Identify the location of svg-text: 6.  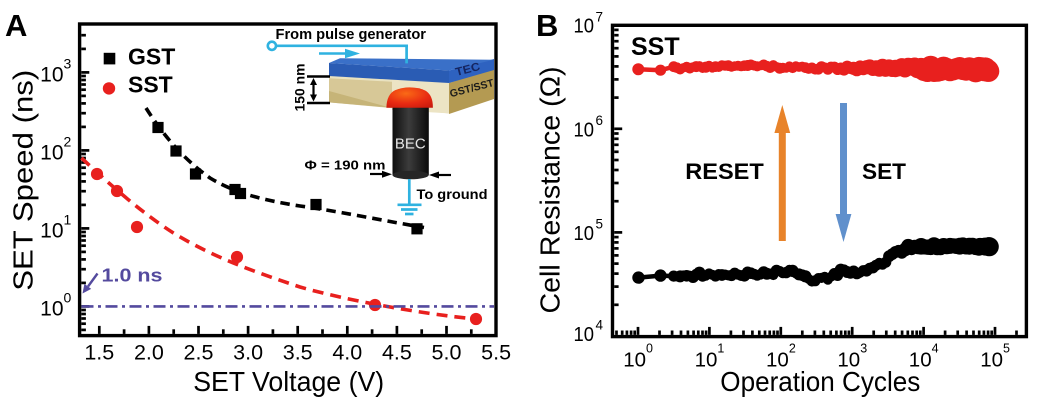
(600, 120).